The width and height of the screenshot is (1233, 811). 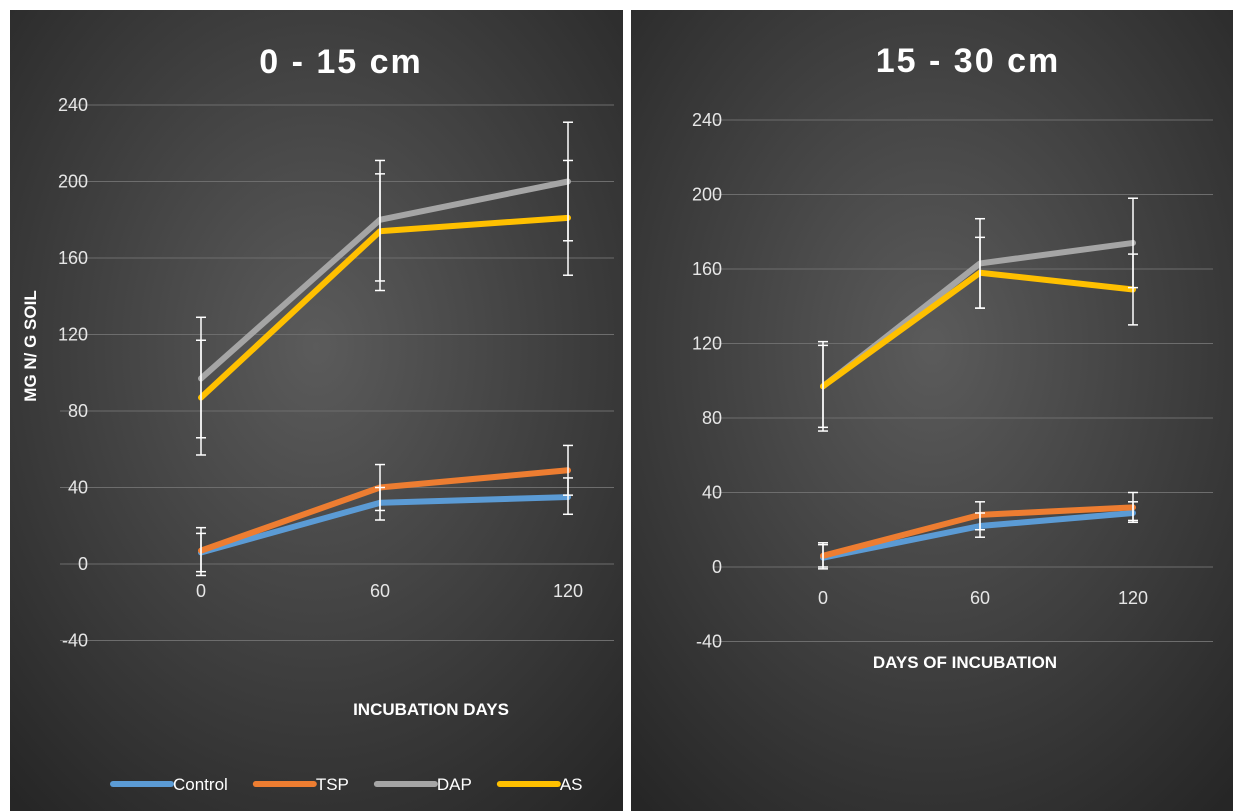 I want to click on legend-label: AS, so click(x=571, y=784).